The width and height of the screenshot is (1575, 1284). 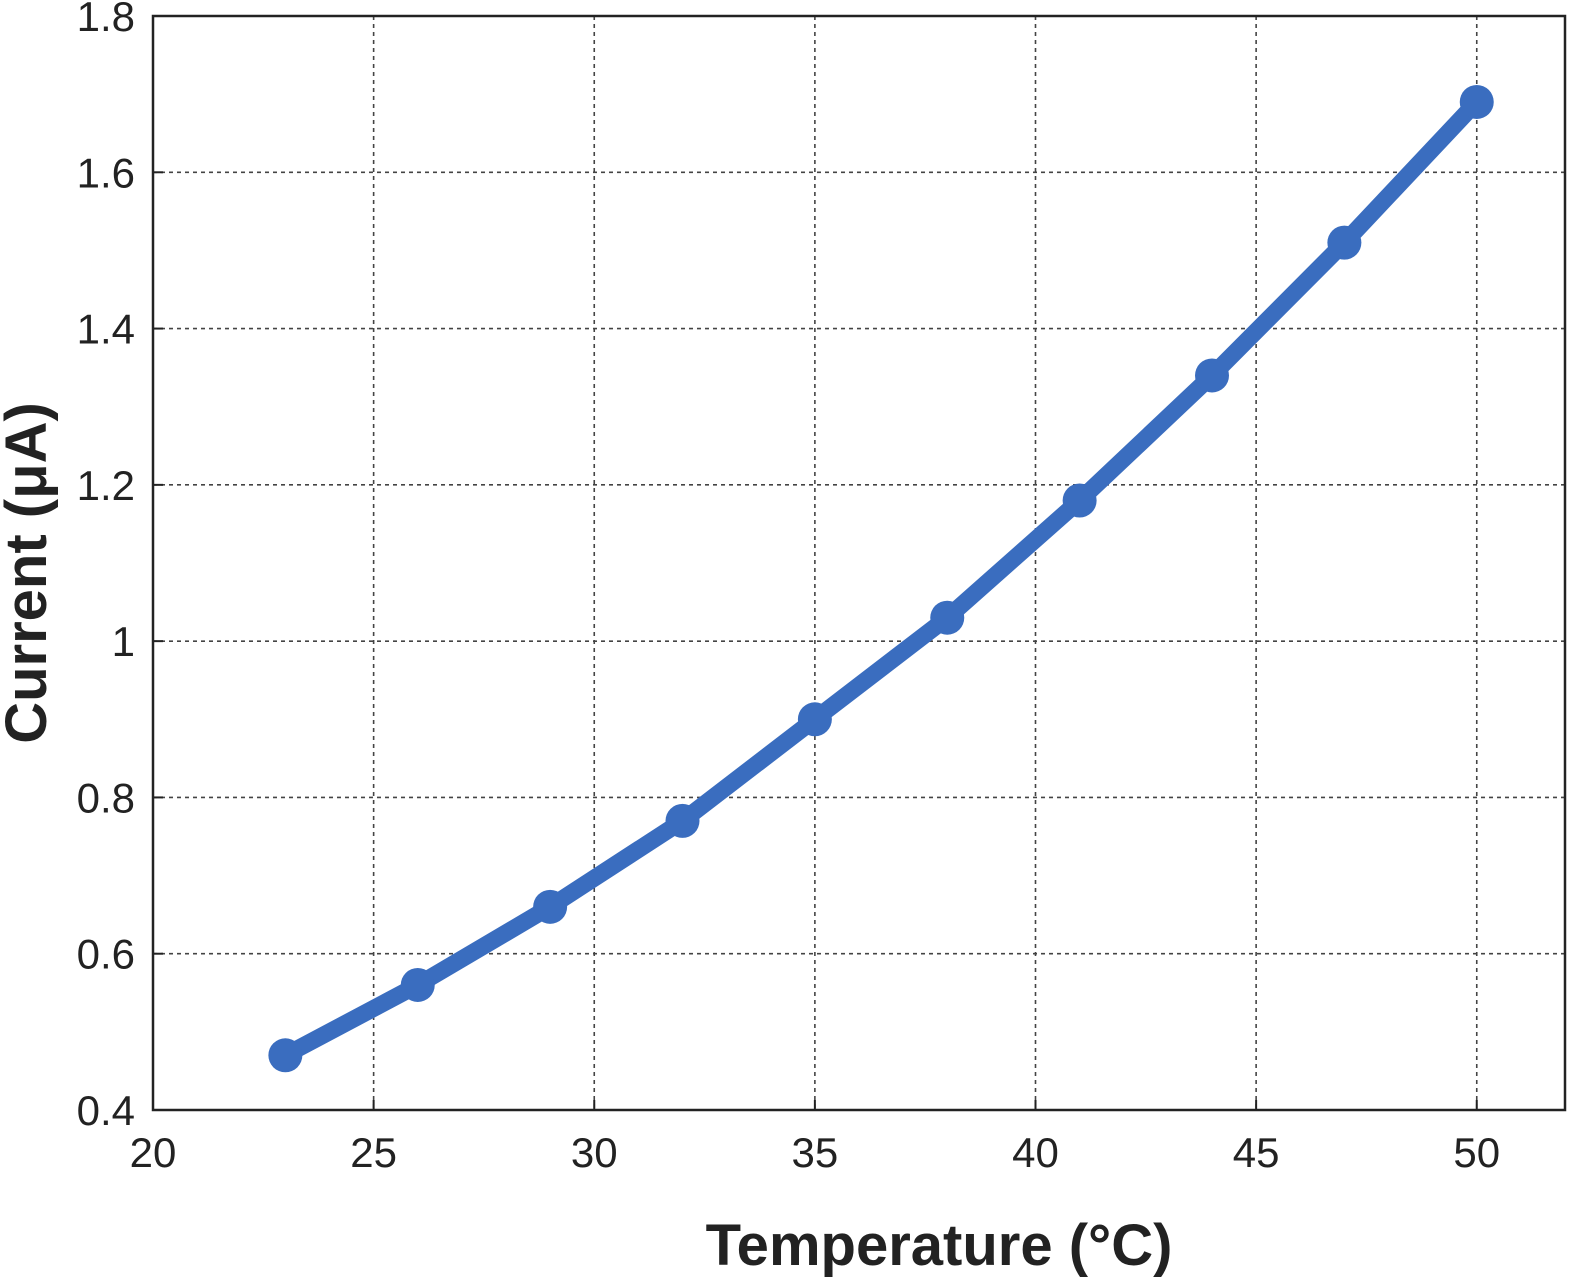 What do you see at coordinates (123, 641) in the screenshot?
I see `y-tick-label: 1` at bounding box center [123, 641].